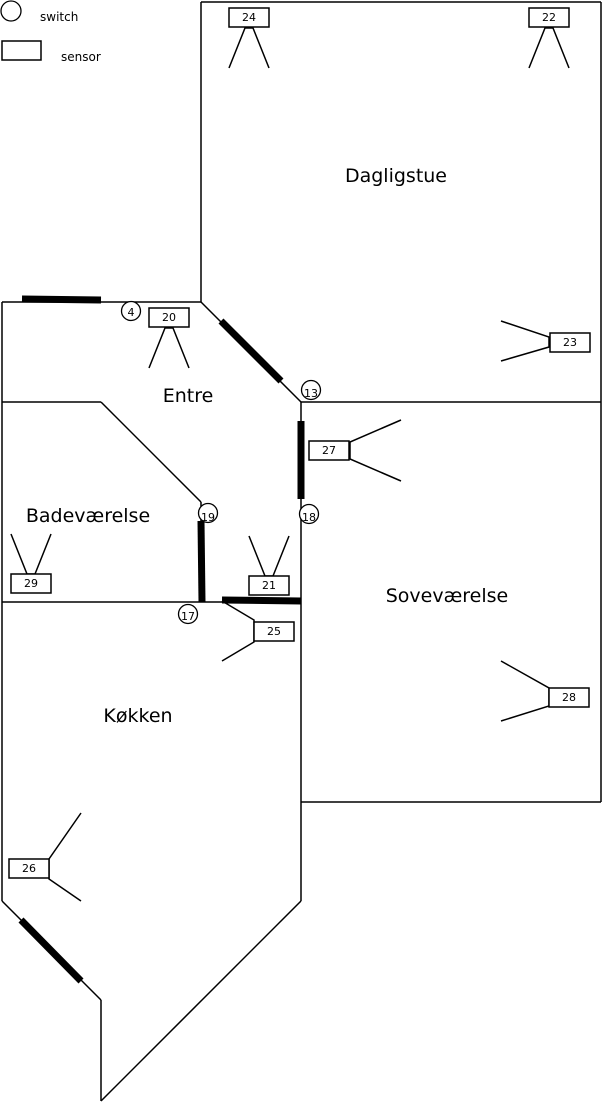 Image resolution: width=602 pixels, height=1102 pixels. I want to click on switch-19: 19, so click(208, 513).